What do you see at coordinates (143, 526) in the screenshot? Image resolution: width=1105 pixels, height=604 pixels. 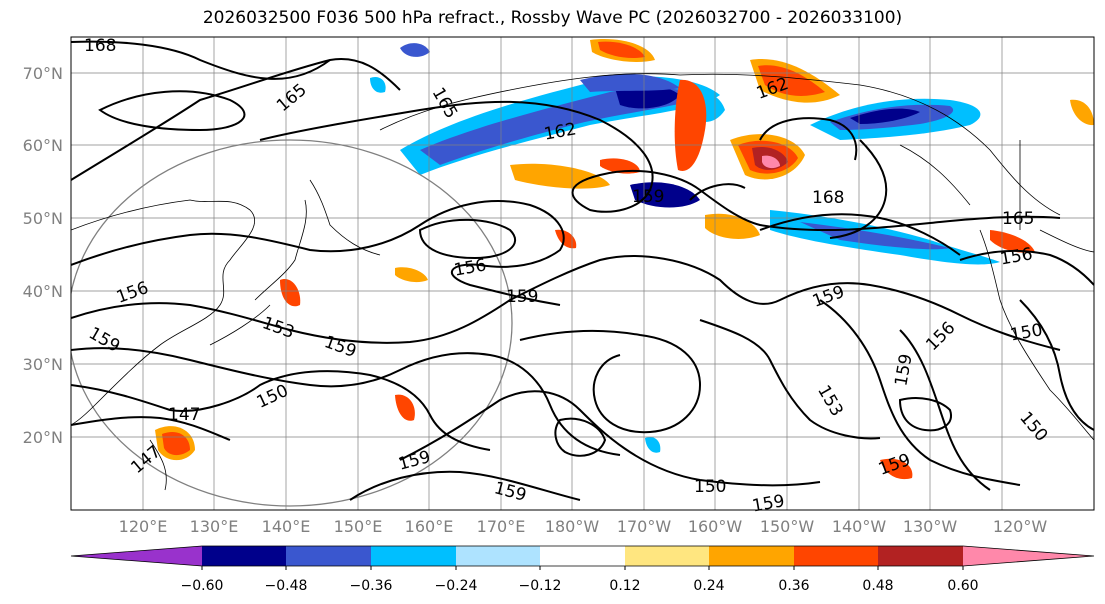 I see `lon-label: 120°E` at bounding box center [143, 526].